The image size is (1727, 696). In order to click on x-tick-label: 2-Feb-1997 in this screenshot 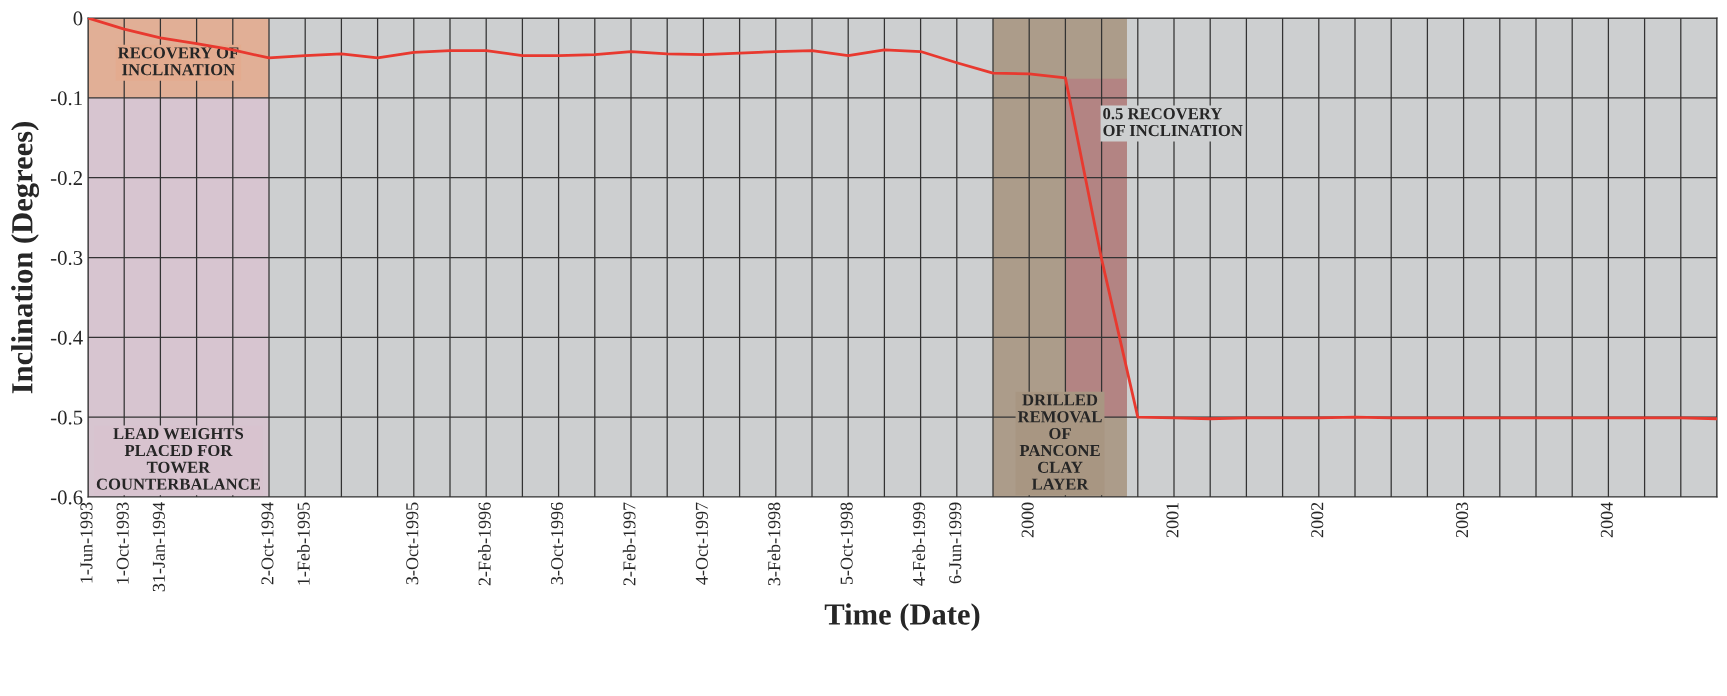, I will do `click(629, 544)`.